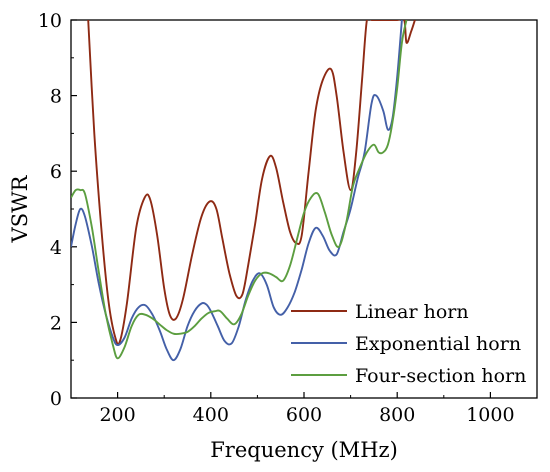  Describe the element at coordinates (117, 415) in the screenshot. I see `x-tick-label: 200` at that location.